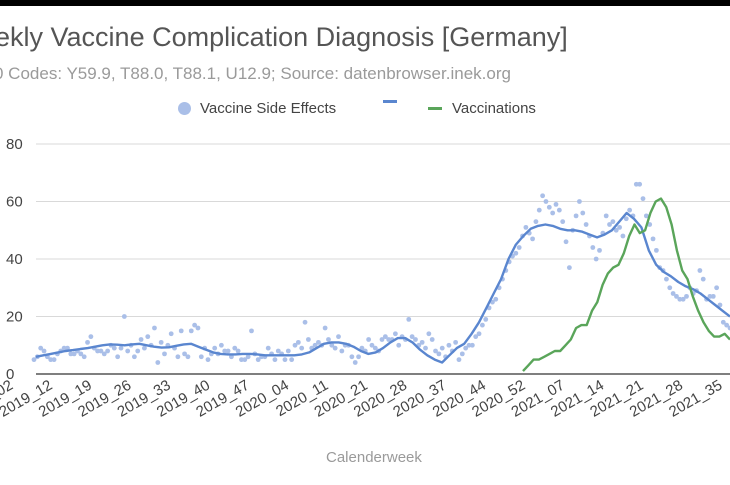  What do you see at coordinates (14, 202) in the screenshot?
I see `y-tick-label: 60` at bounding box center [14, 202].